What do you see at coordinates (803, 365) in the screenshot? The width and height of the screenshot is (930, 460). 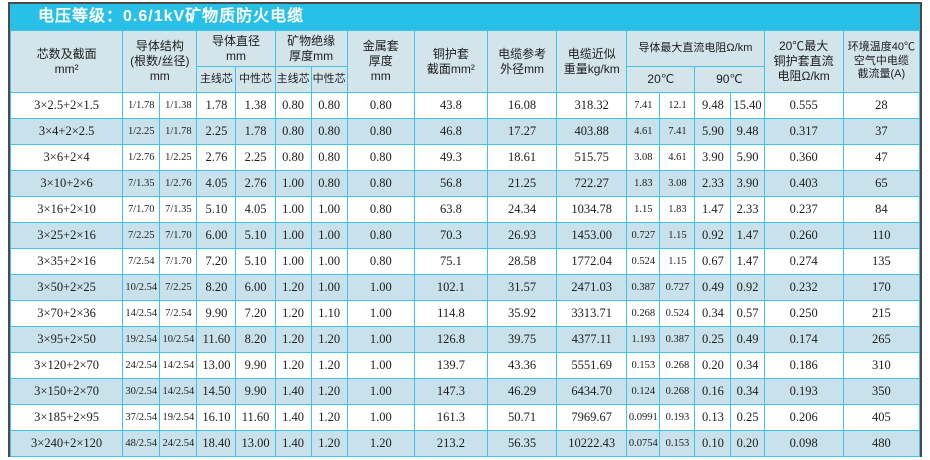 I see `table-cell: 0.186` at bounding box center [803, 365].